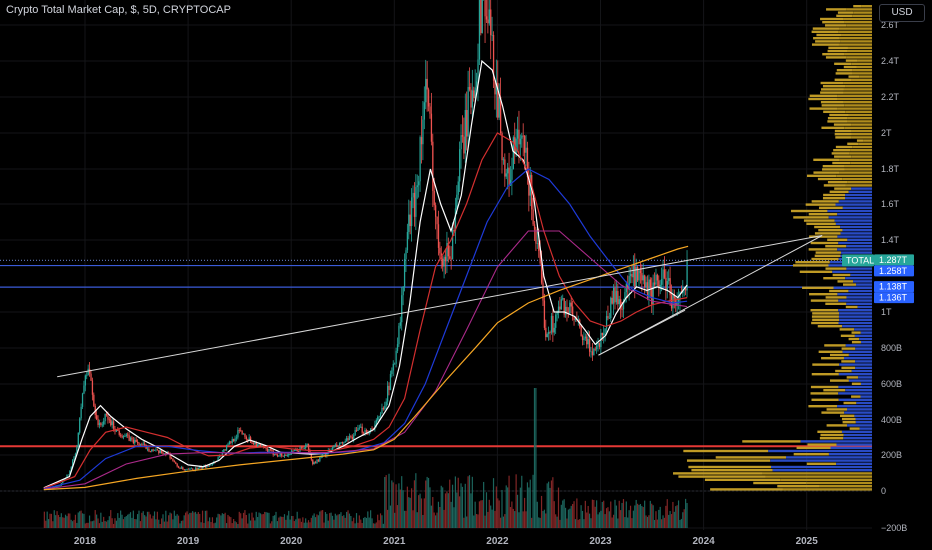 Image resolution: width=932 pixels, height=550 pixels. I want to click on y-tick-label: 400B, so click(891, 420).